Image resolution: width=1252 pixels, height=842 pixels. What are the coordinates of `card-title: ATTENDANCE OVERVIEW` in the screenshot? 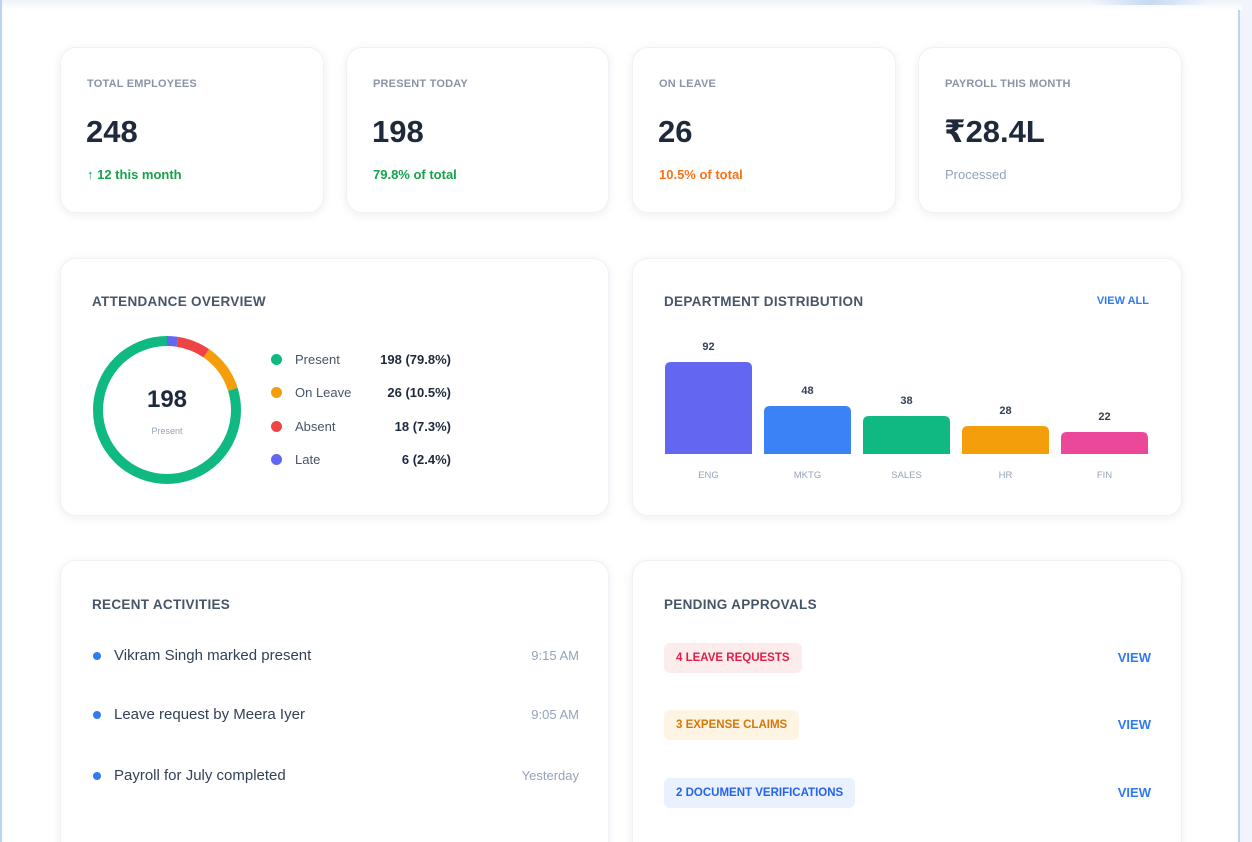 It's located at (179, 301).